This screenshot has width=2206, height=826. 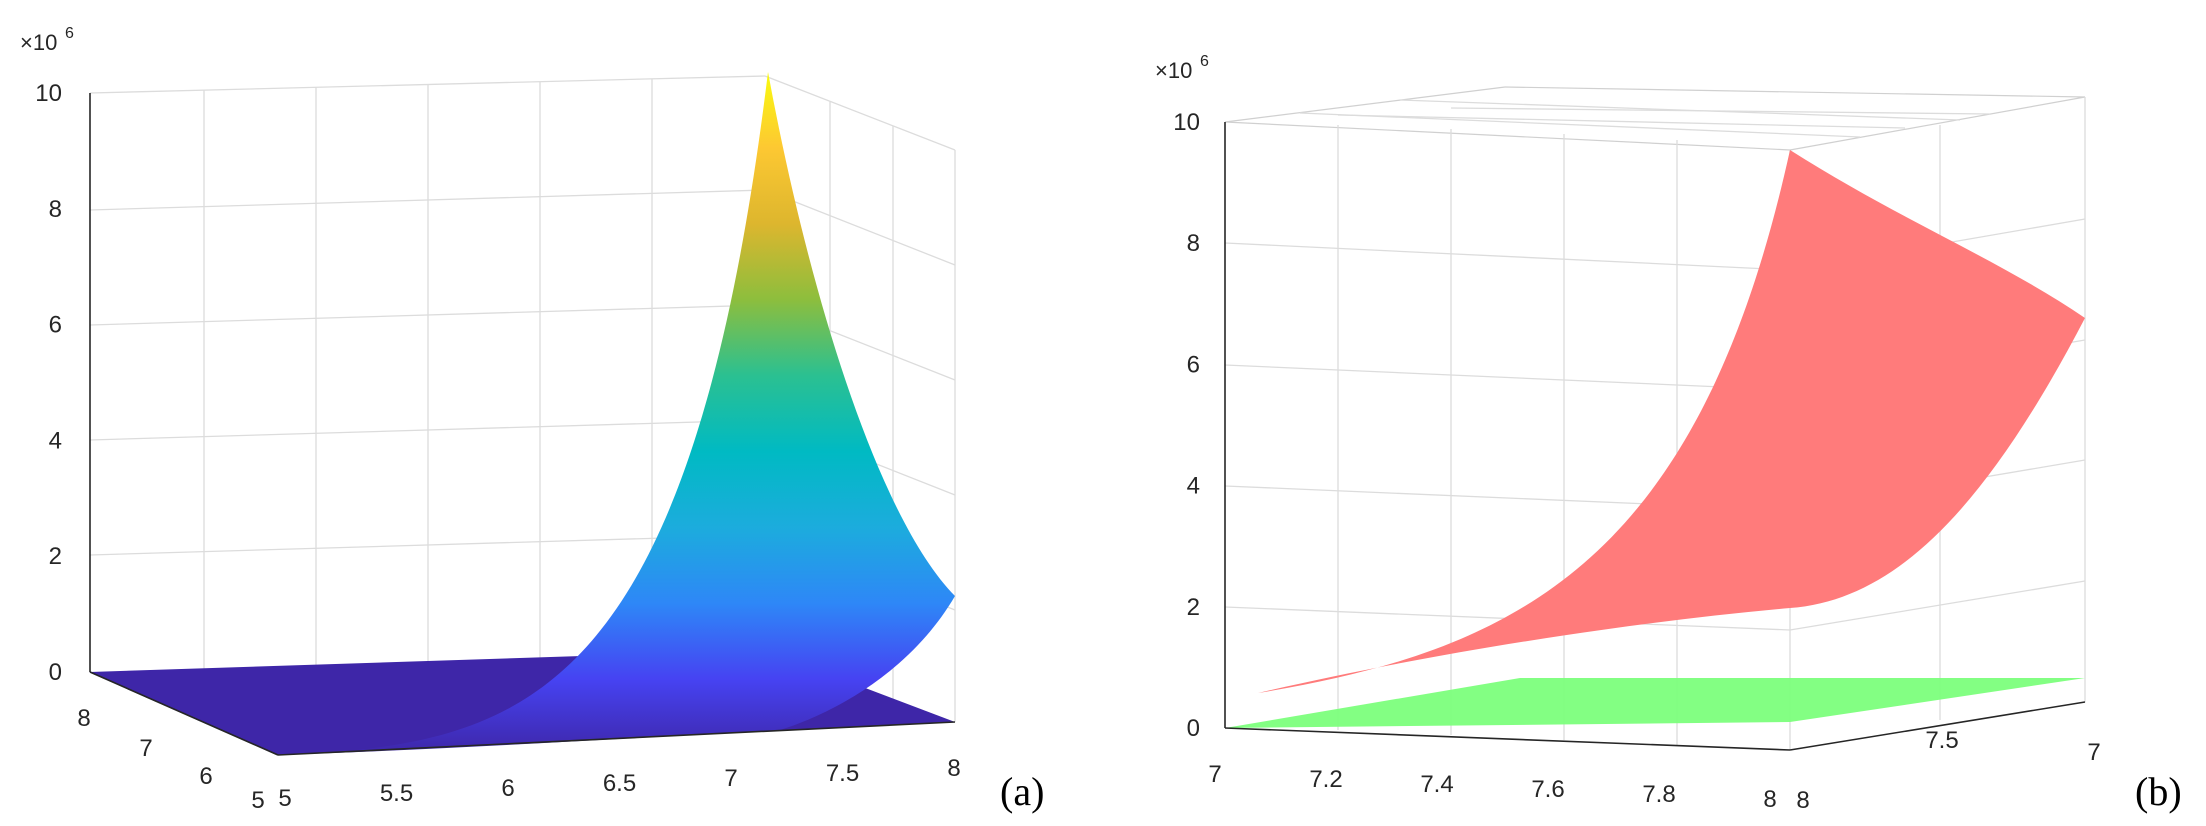 What do you see at coordinates (1547, 789) in the screenshot?
I see `x-tick-label: 7.6` at bounding box center [1547, 789].